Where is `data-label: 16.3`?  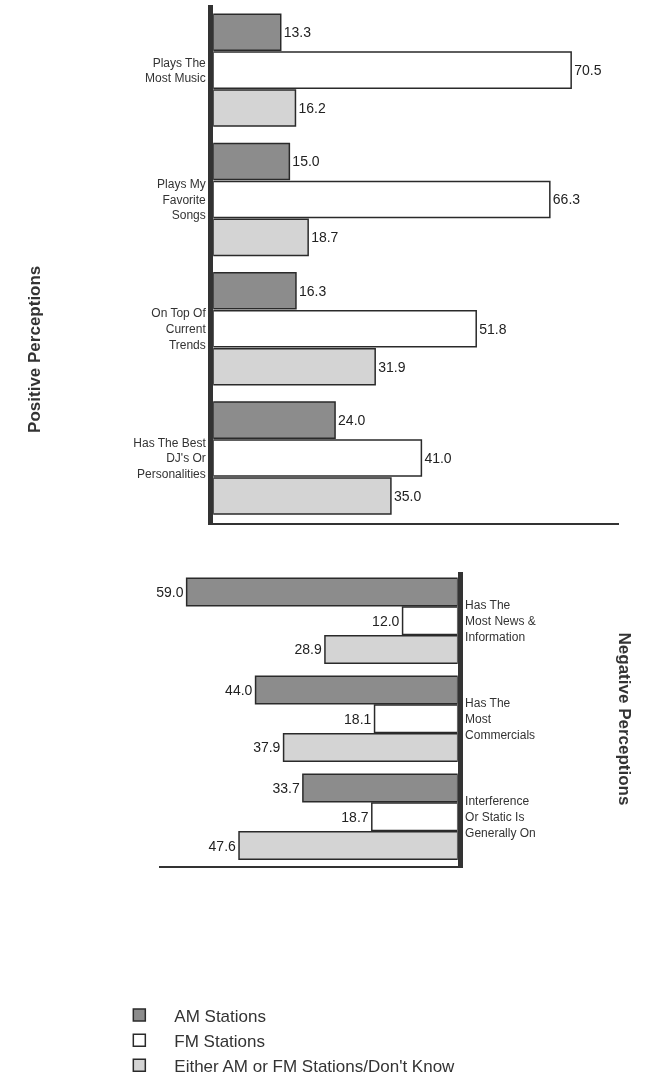 data-label: 16.3 is located at coordinates (312, 290).